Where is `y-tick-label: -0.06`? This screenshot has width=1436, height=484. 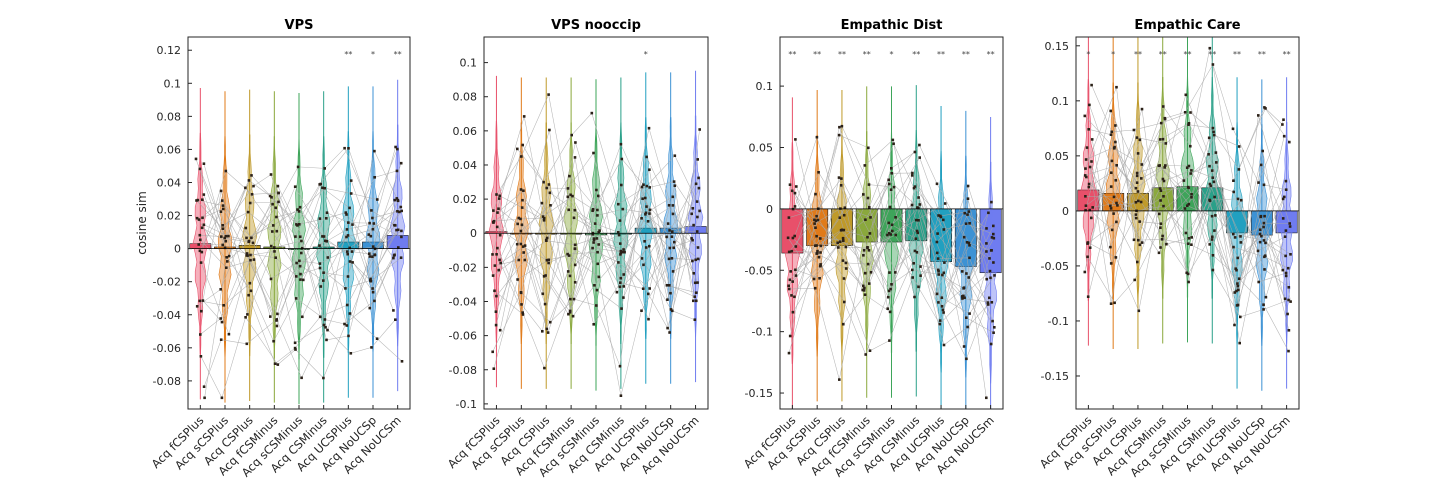 y-tick-label: -0.06 is located at coordinates (463, 336).